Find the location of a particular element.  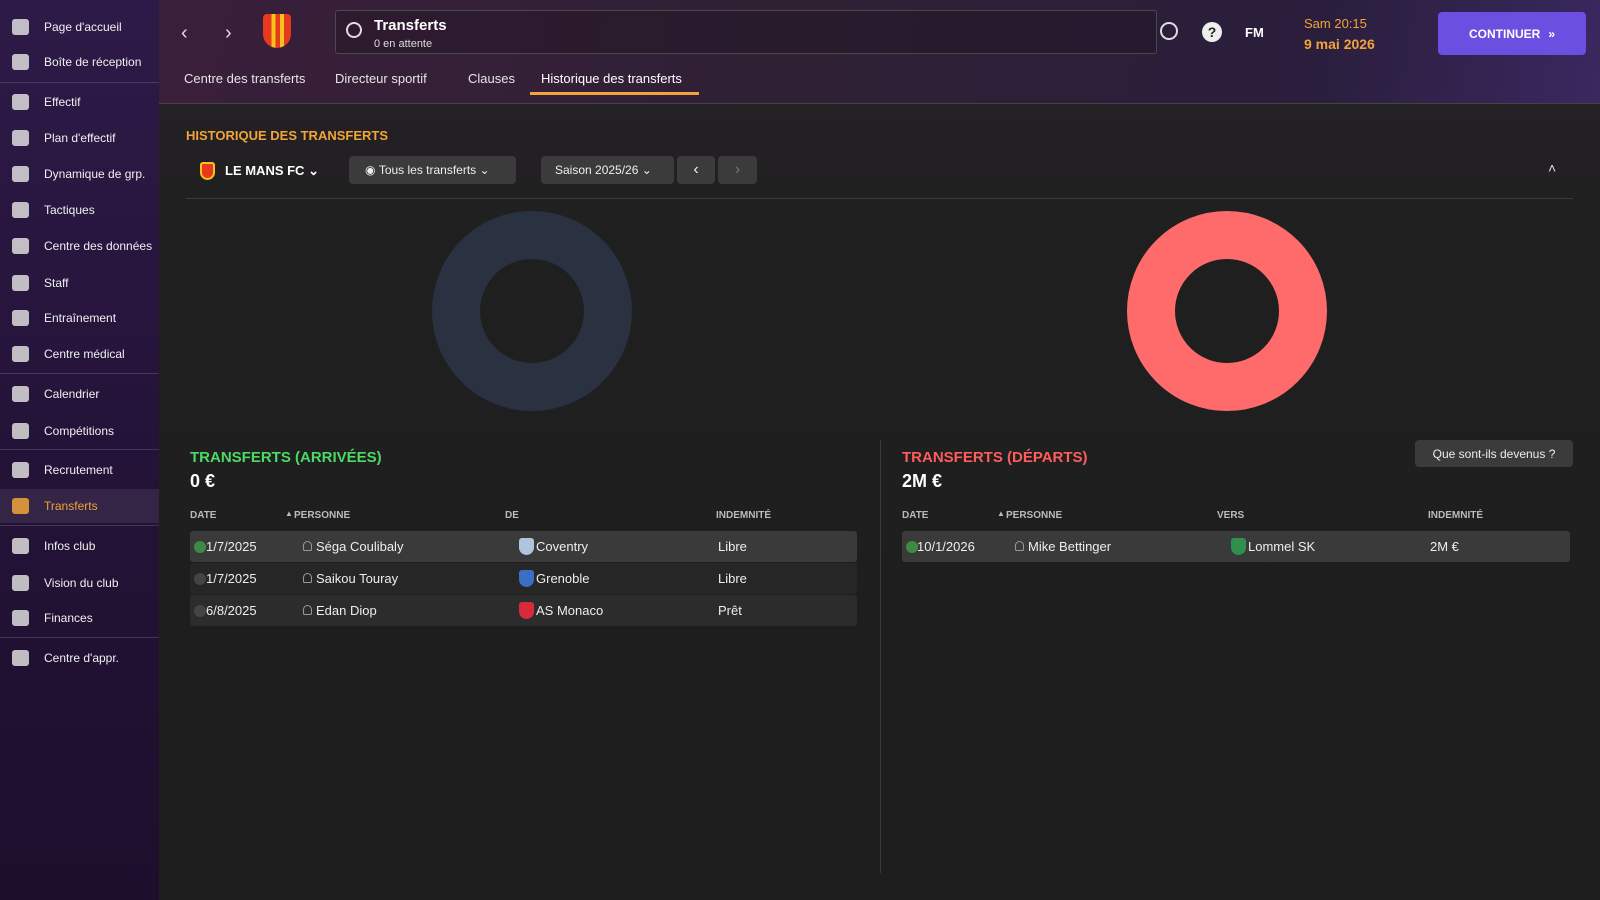

view-filter: ◉ Tous les transferts ⌄ is located at coordinates (432, 170).